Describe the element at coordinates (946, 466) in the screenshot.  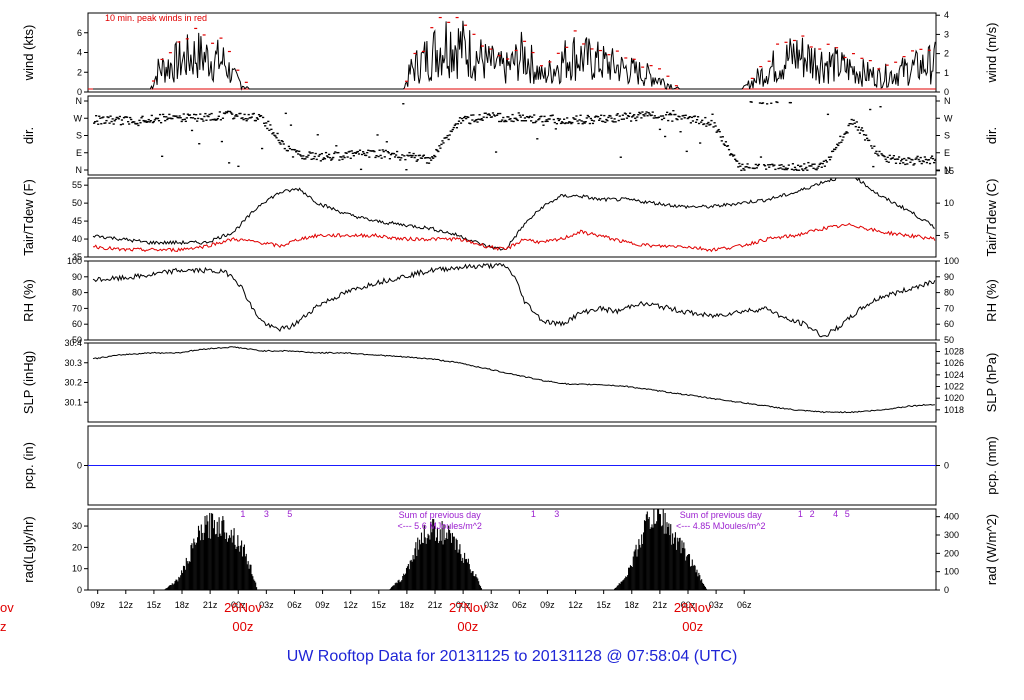
I see `ytick-right-label: 0` at that location.